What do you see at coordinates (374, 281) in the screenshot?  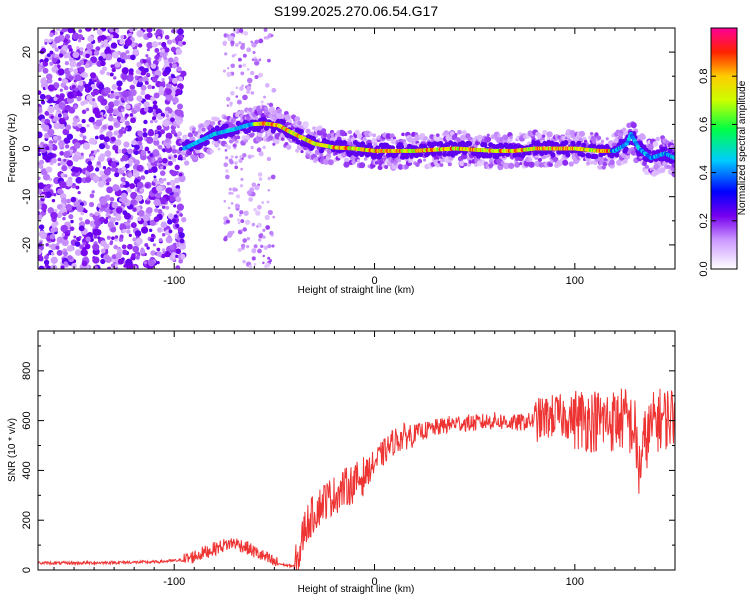 I see `x-tick-label: 0` at bounding box center [374, 281].